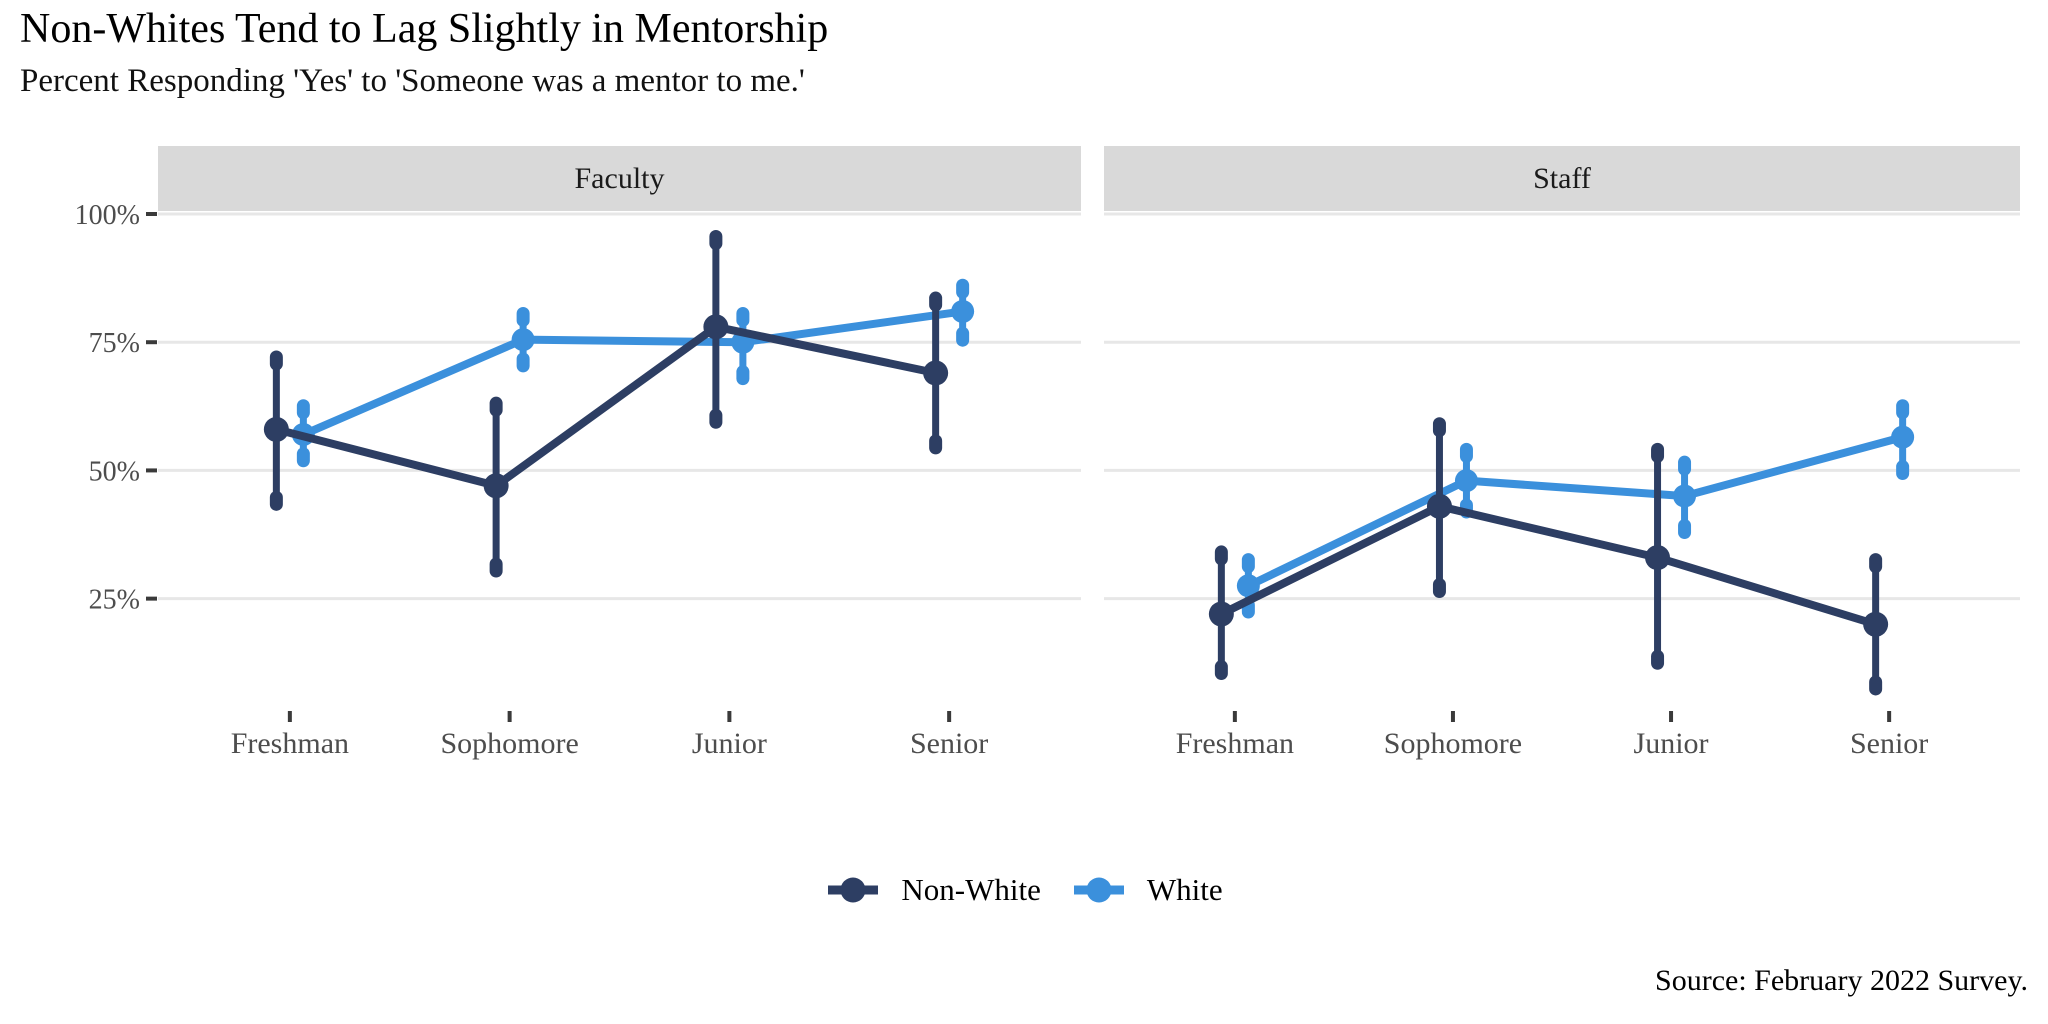 The height and width of the screenshot is (1024, 2048). I want to click on y-tick-label: 25%, so click(114, 600).